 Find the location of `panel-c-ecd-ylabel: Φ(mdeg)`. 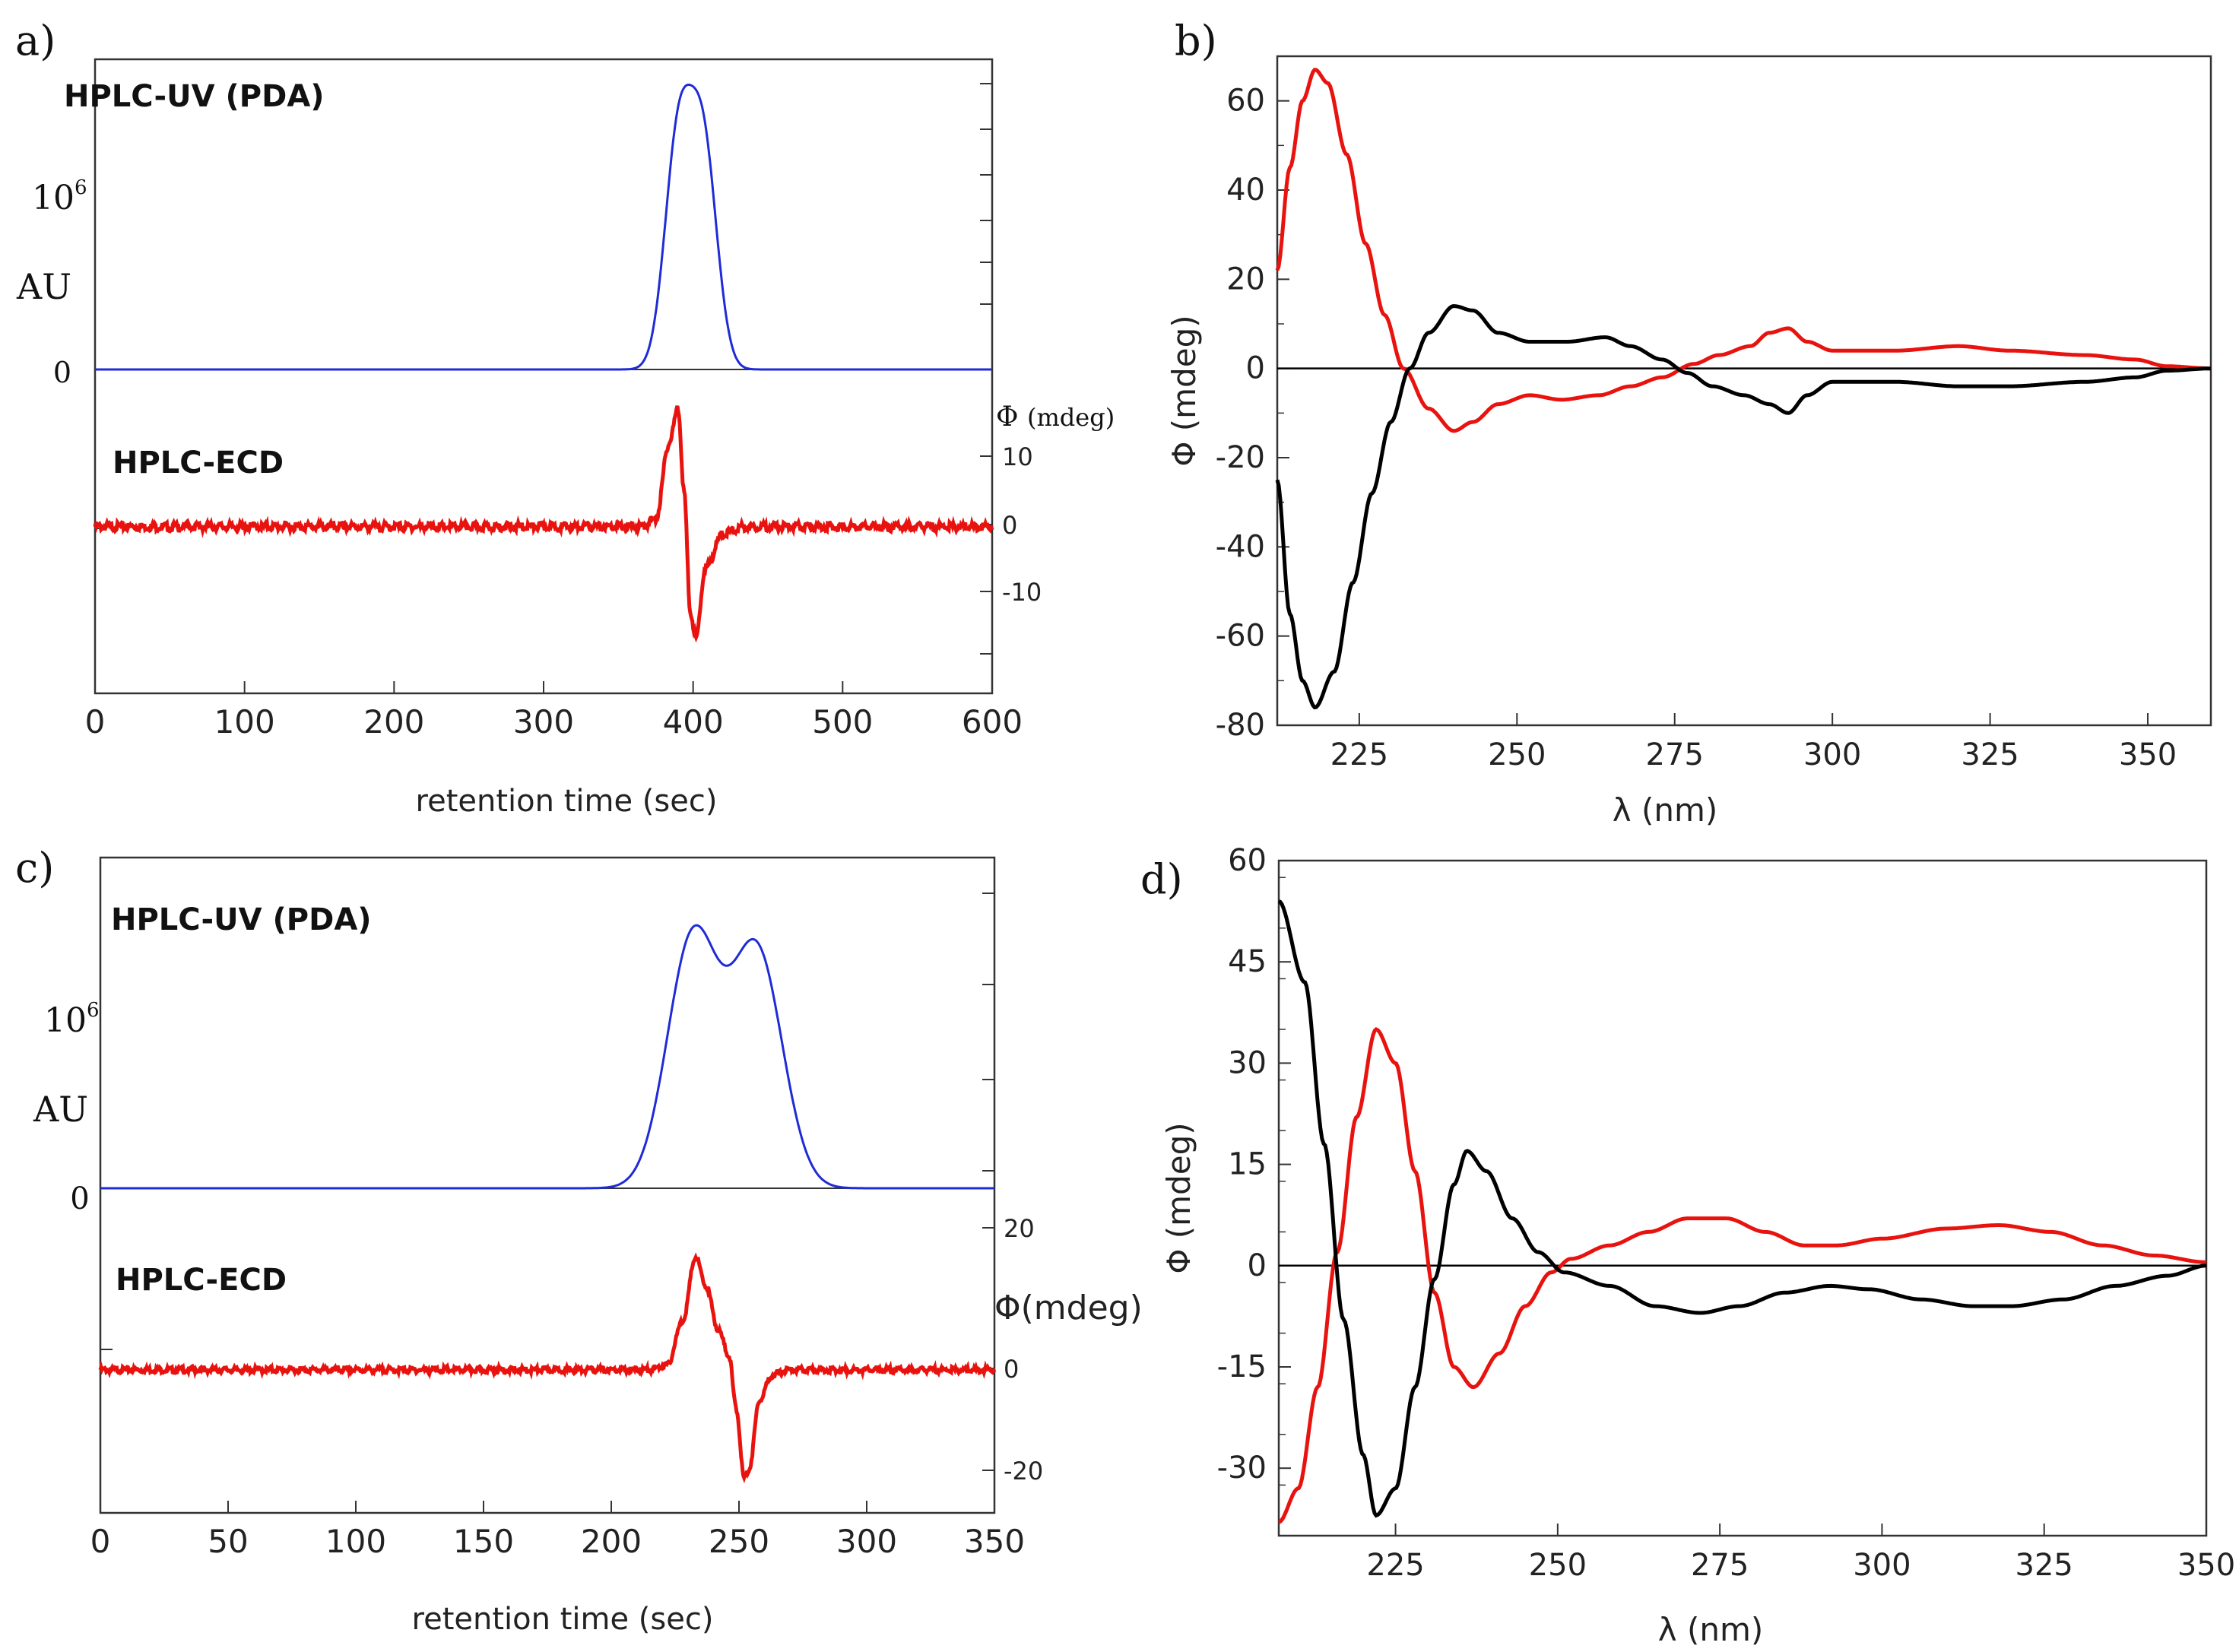

panel-c-ecd-ylabel: Φ(mdeg) is located at coordinates (1068, 1308).